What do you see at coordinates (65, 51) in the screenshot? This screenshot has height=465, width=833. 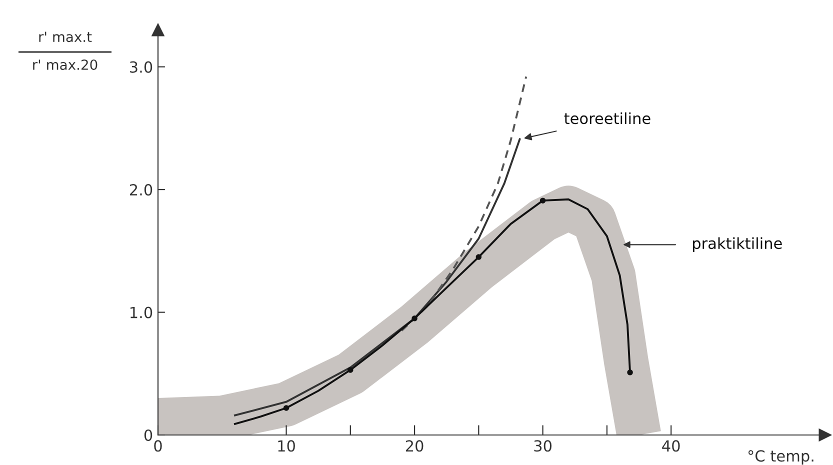 I see `text: r' max.t r' max.20` at bounding box center [65, 51].